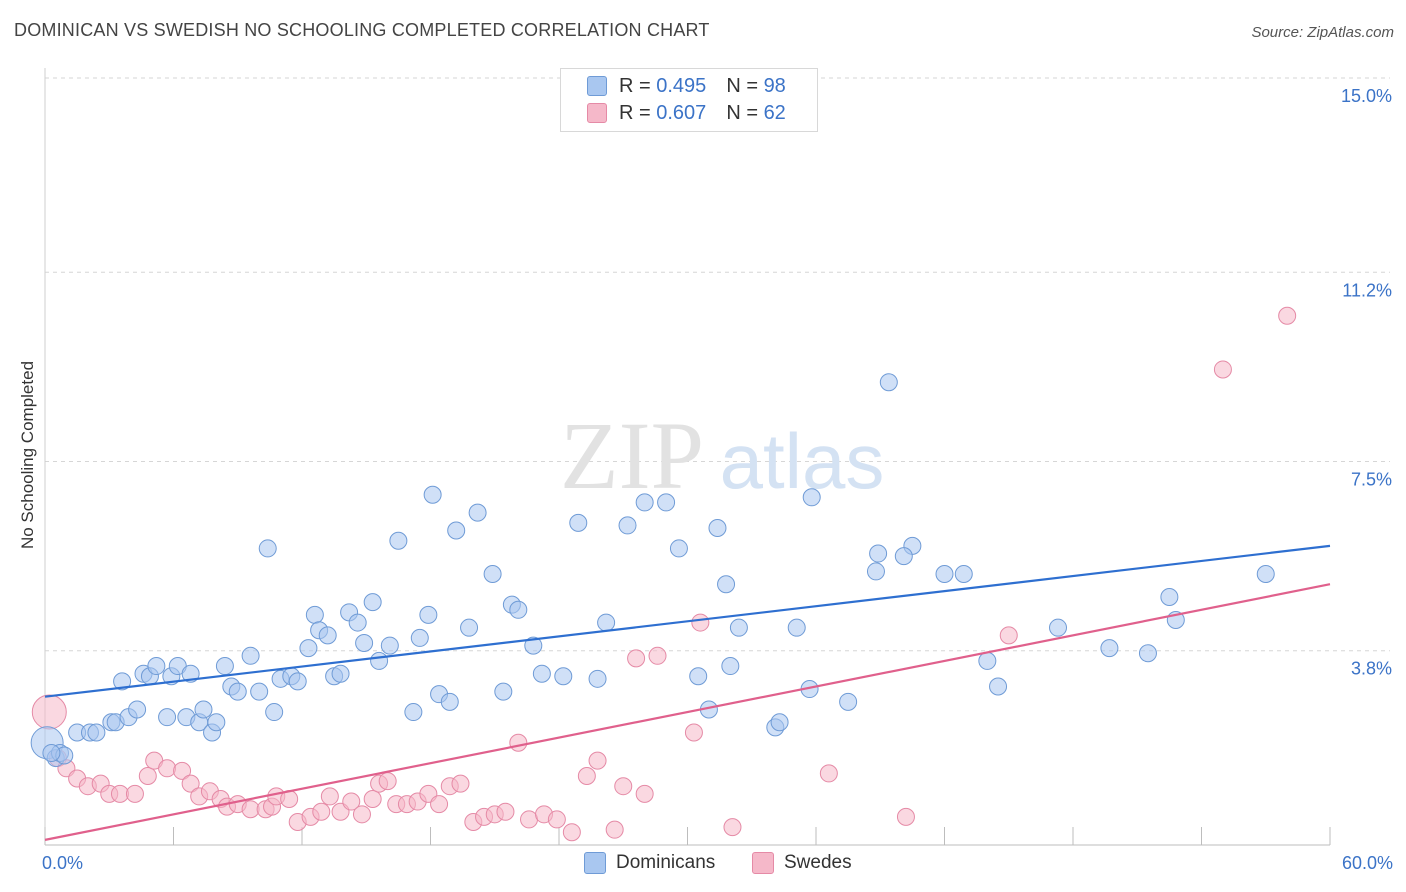 This screenshot has height=892, width=1406. What do you see at coordinates (666, 862) in the screenshot?
I see `legend-label-dominicans: Dominicans` at bounding box center [666, 862].